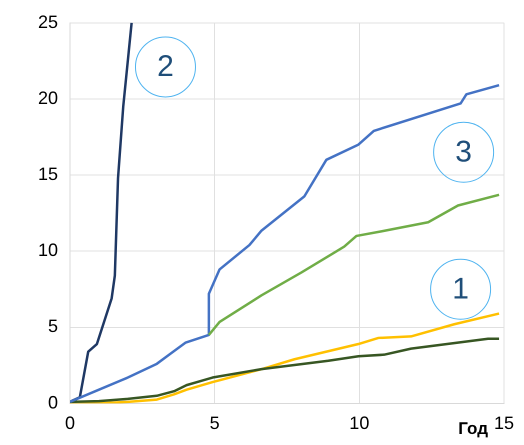 Image resolution: width=524 pixels, height=445 pixels. What do you see at coordinates (215, 423) in the screenshot?
I see `x-tick-label: 5` at bounding box center [215, 423].